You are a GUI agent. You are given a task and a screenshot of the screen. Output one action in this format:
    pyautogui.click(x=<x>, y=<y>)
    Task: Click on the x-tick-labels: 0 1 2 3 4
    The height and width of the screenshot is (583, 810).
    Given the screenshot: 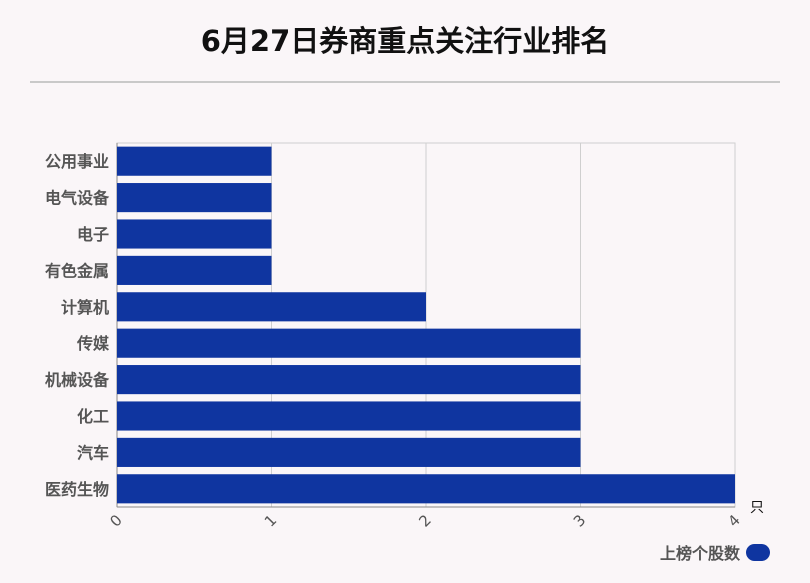 What is the action you would take?
    pyautogui.click(x=424, y=520)
    